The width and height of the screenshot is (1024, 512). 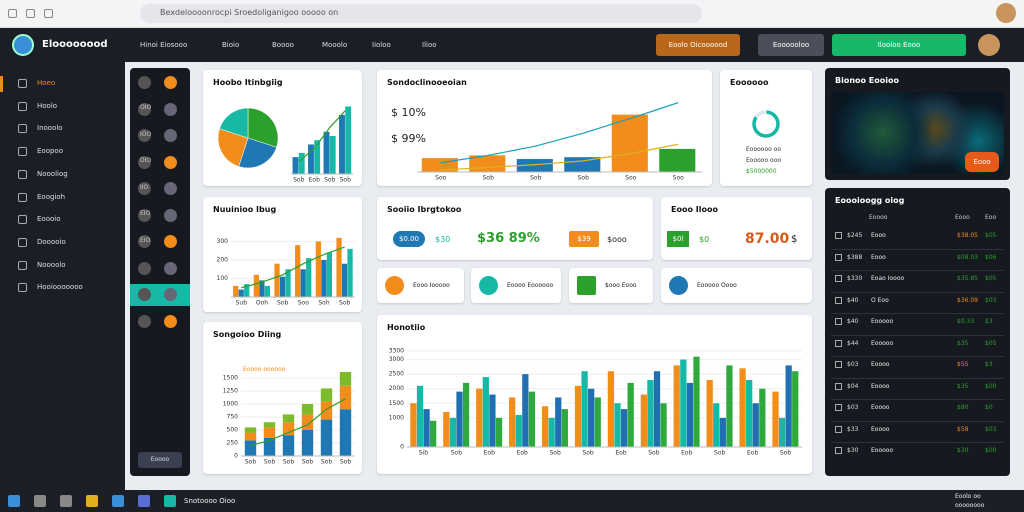 What do you see at coordinates (60, 287) in the screenshot?
I see `menu-item: Hooiooooooo` at bounding box center [60, 287].